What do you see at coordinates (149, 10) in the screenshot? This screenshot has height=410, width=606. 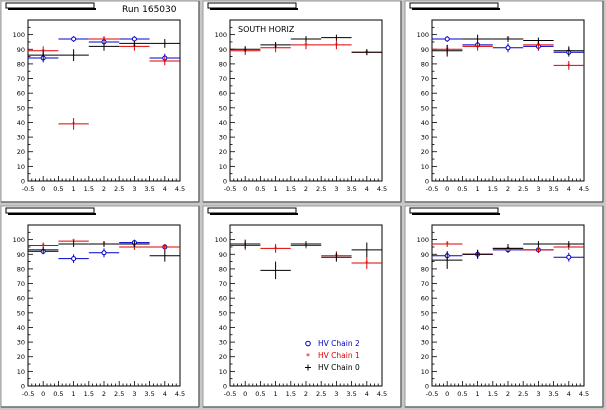 I see `run-label: Run 165030` at bounding box center [149, 10].